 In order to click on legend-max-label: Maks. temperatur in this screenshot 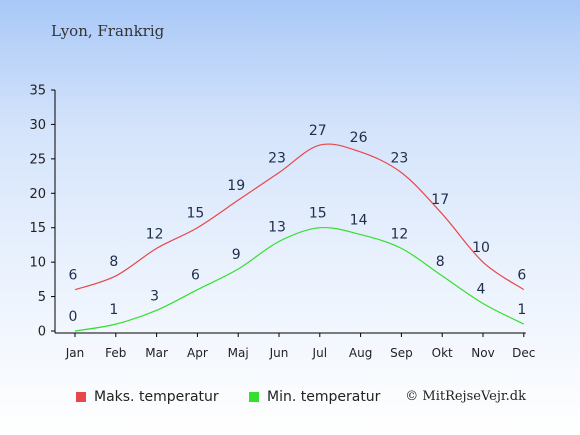, I will do `click(156, 397)`.